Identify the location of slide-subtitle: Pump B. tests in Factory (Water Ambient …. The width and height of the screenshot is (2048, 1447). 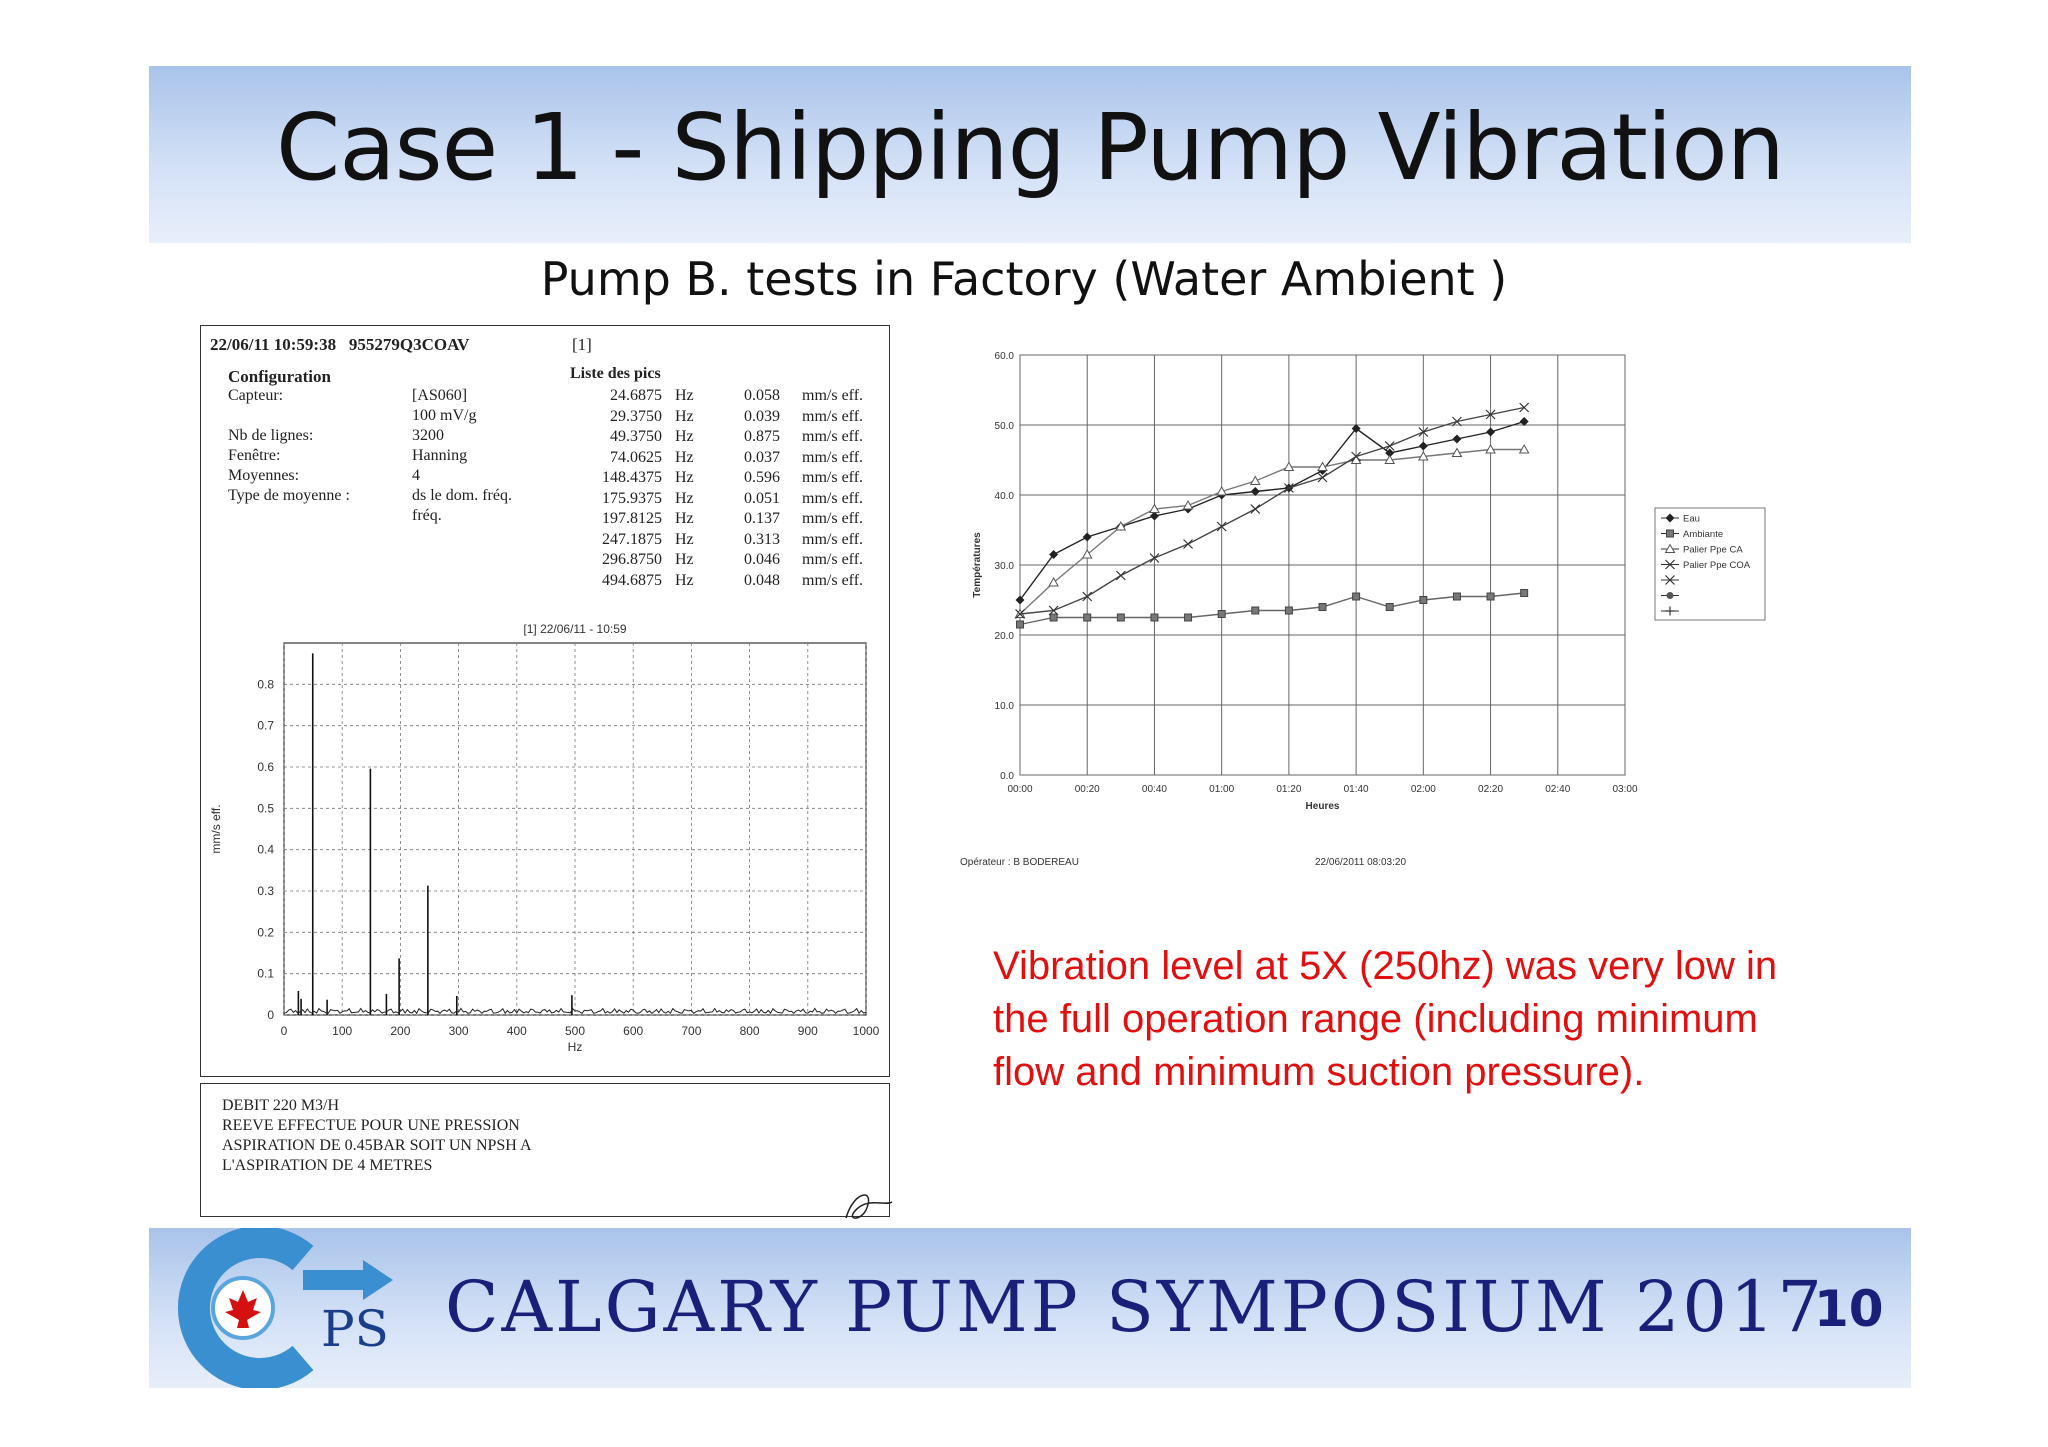
(1024, 279).